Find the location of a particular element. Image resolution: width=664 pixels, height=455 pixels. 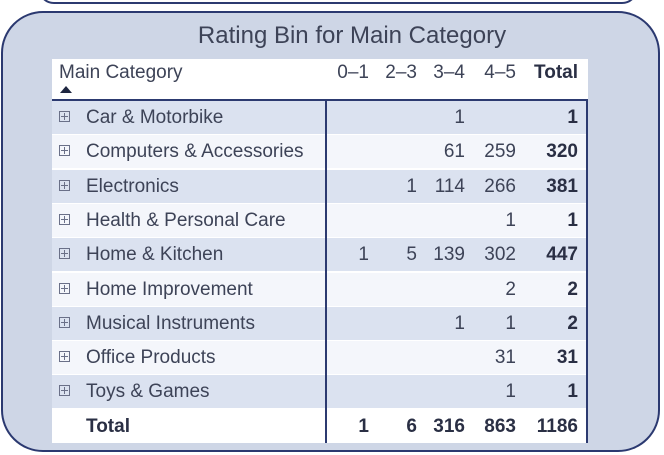

table-row: Health & Personal Care 1 1 is located at coordinates (320, 221).